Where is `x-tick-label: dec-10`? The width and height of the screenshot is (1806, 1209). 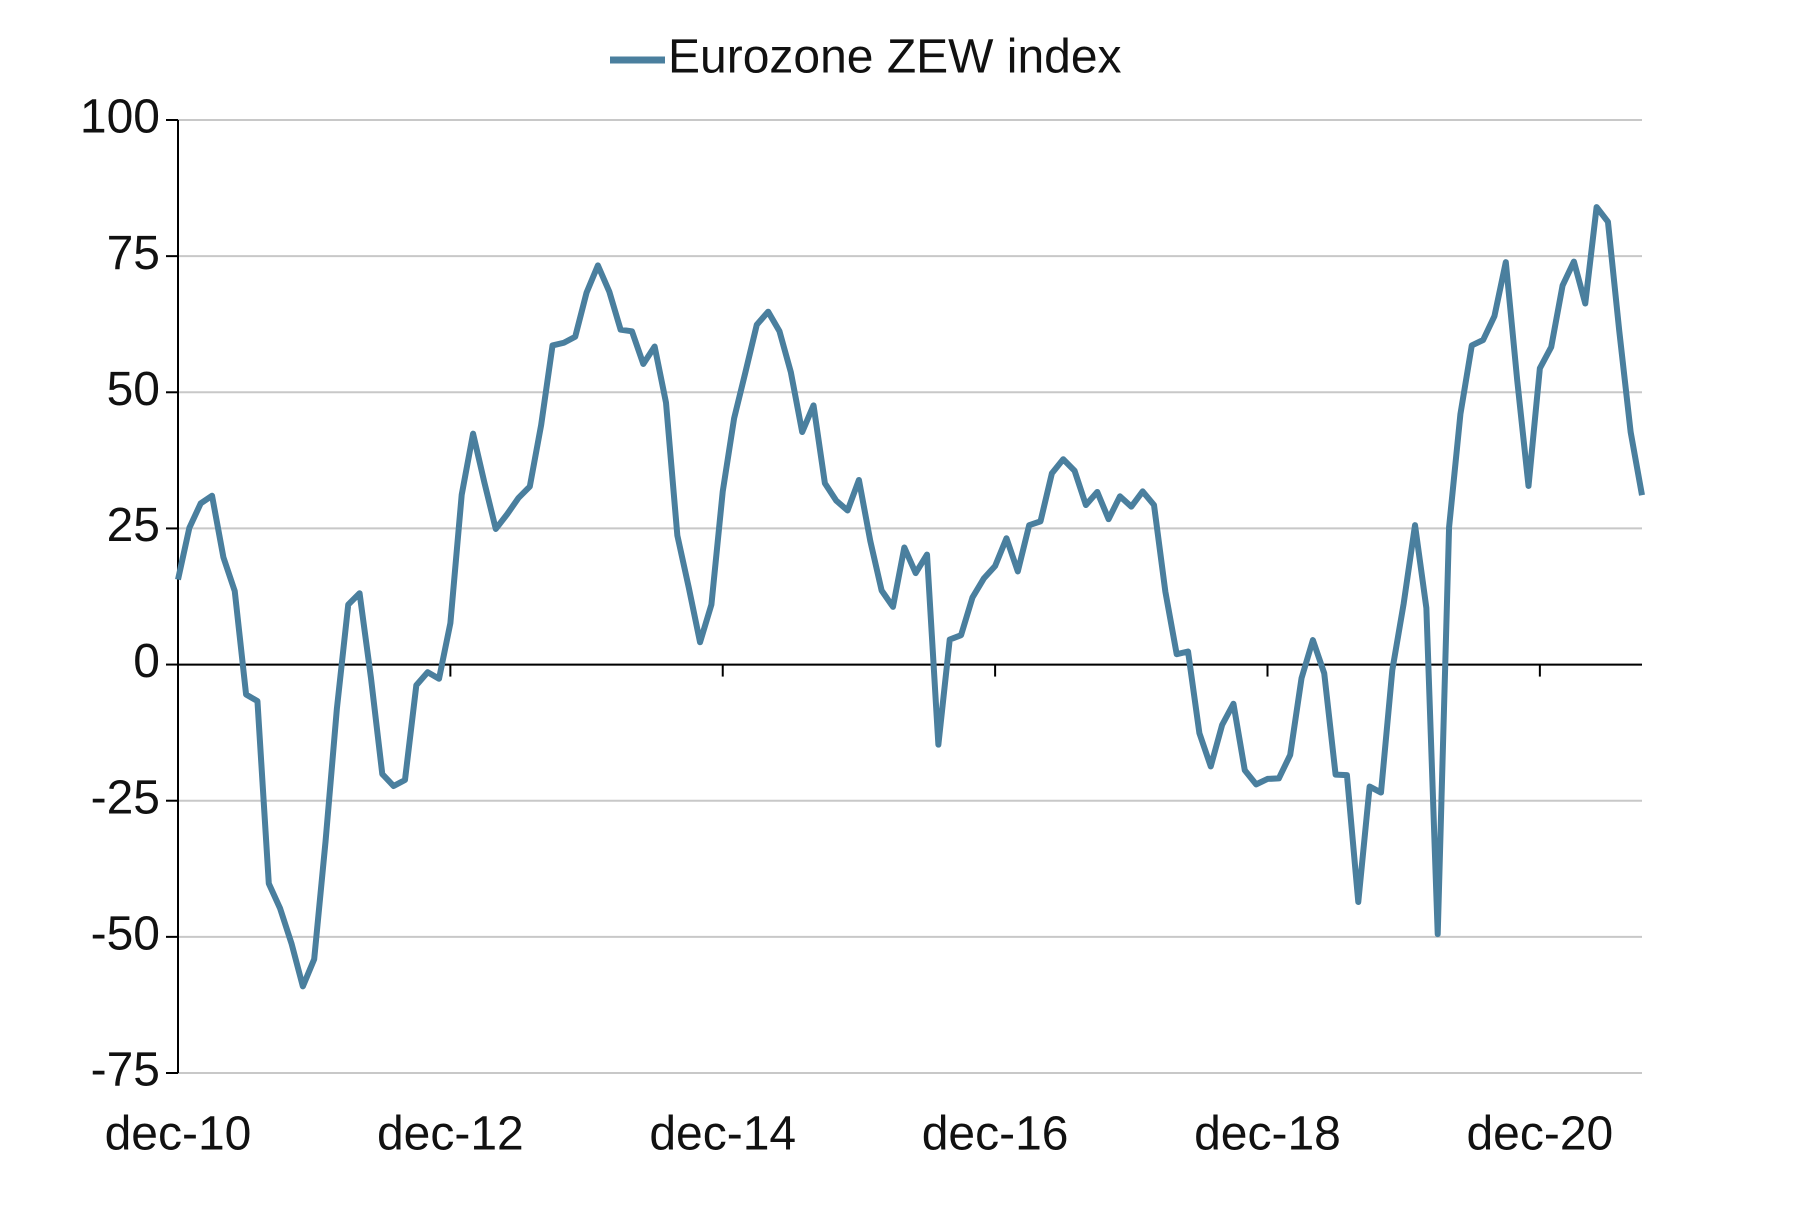 x-tick-label: dec-10 is located at coordinates (178, 1134).